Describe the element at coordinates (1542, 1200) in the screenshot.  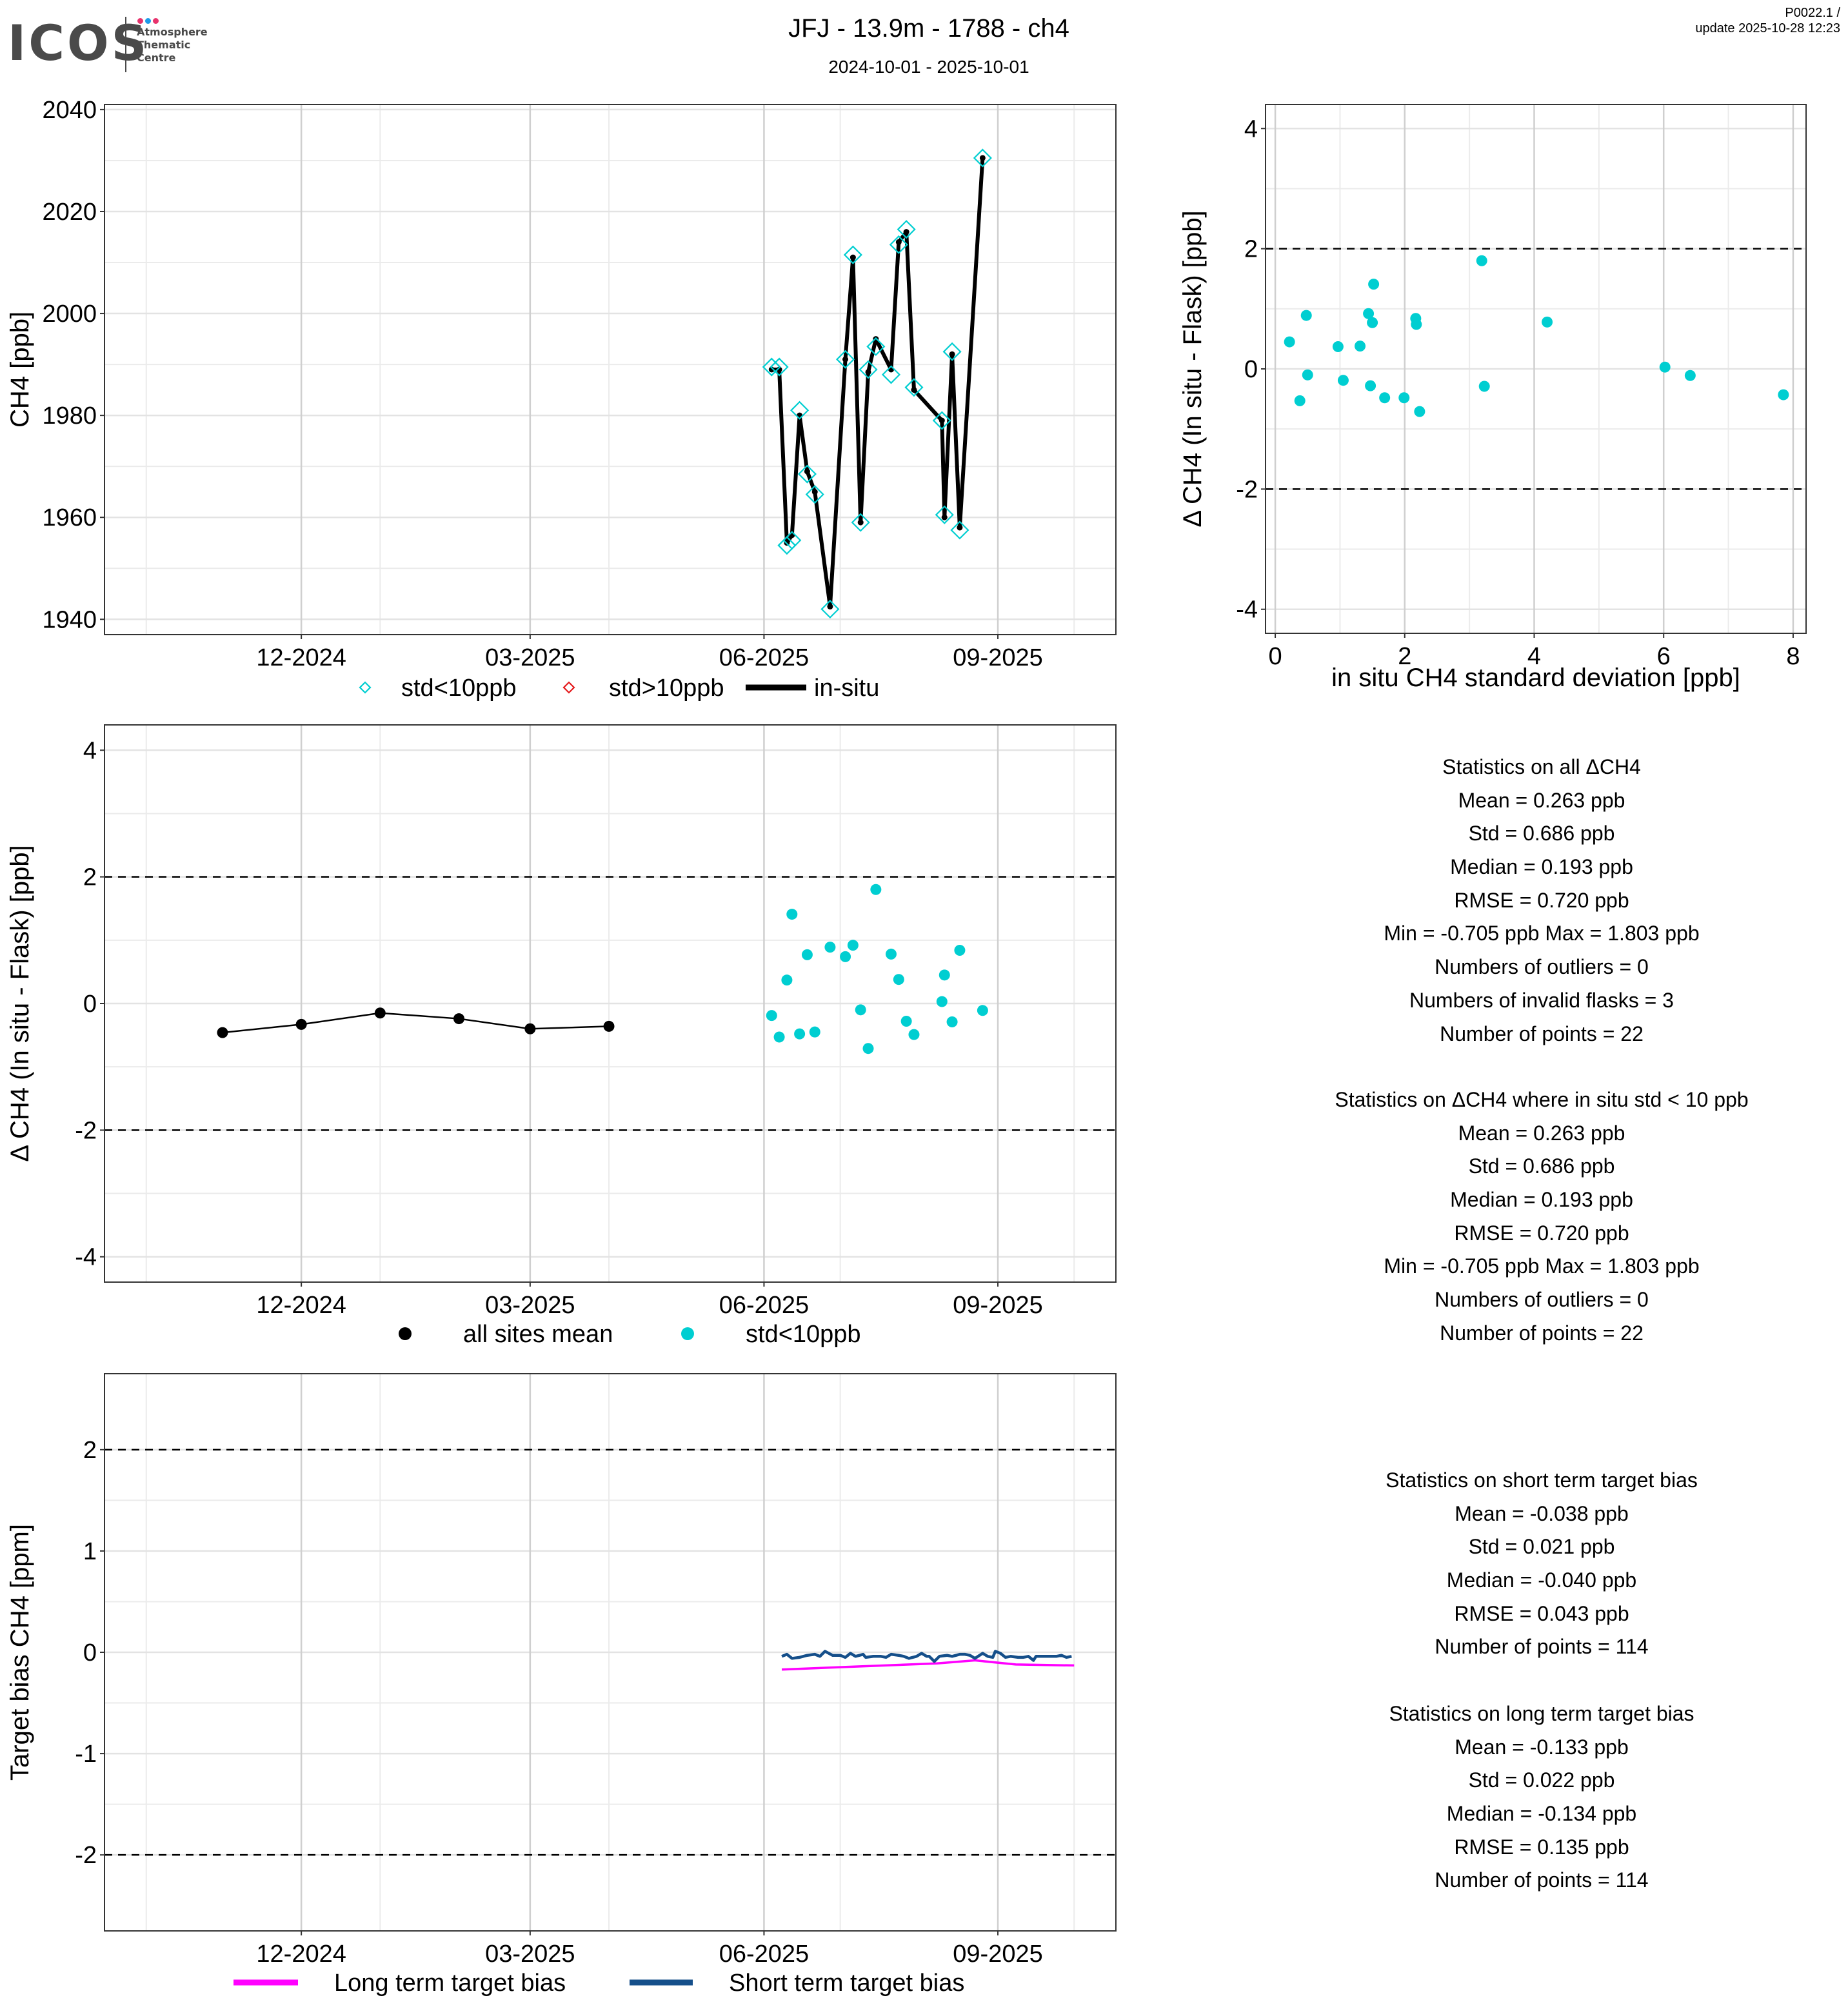
I see `stats-line: Median = 0.193 ppb` at that location.